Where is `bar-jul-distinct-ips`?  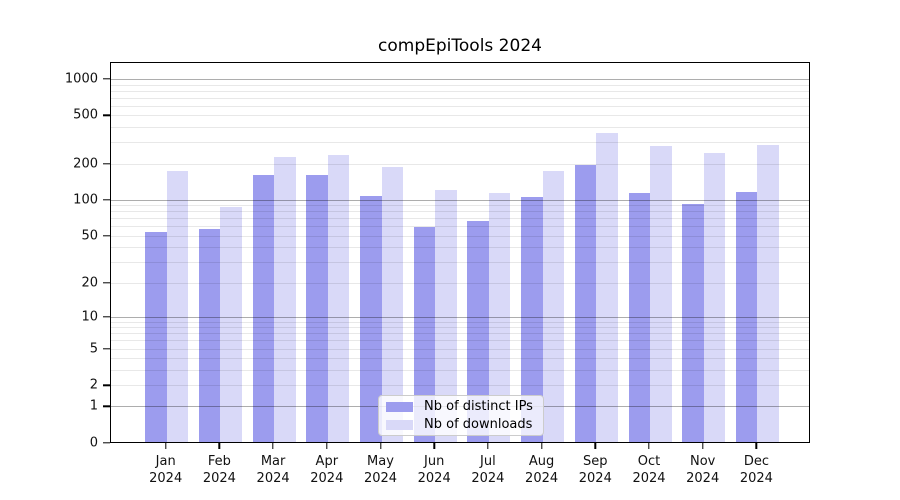
bar-jul-distinct-ips is located at coordinates (478, 331).